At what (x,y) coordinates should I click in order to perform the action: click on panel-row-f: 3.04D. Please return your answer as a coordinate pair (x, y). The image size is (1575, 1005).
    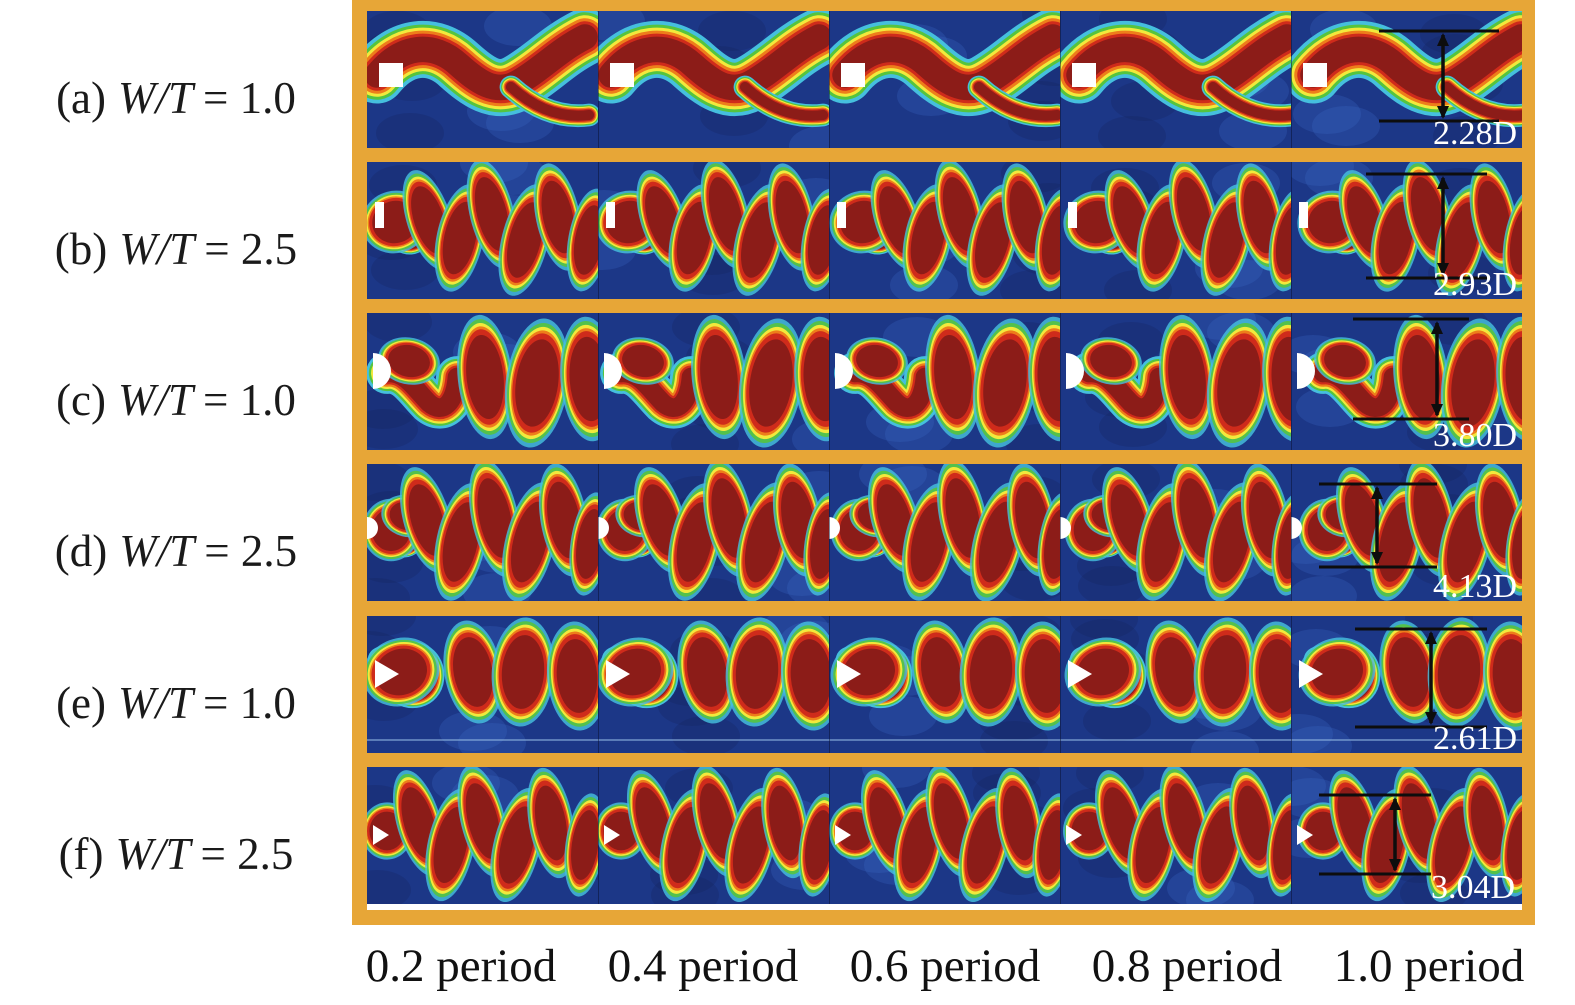
    Looking at the image, I should click on (944, 835).